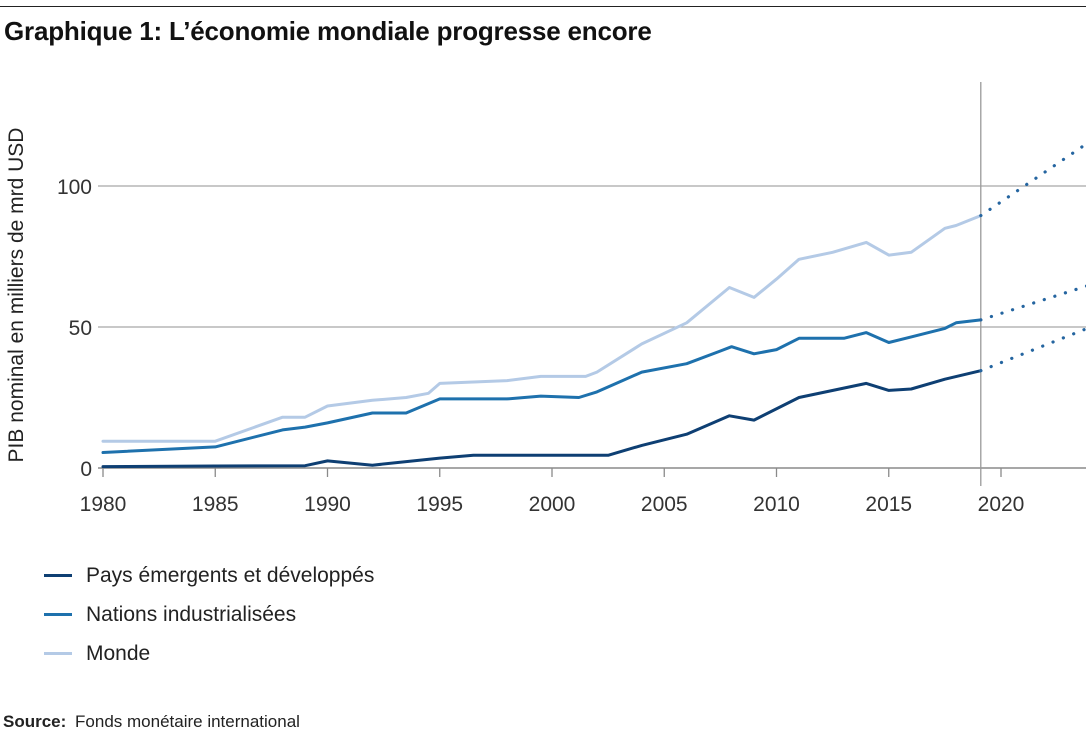 This screenshot has width=1086, height=751. I want to click on x-tick-label-2010: 2010, so click(776, 504).